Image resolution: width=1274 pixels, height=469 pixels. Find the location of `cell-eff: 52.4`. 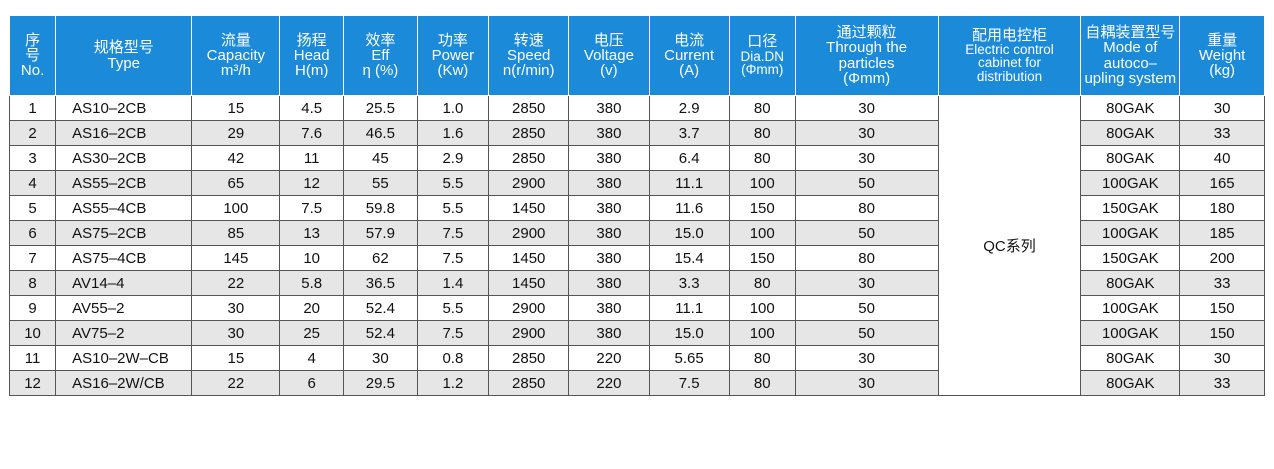

cell-eff: 52.4 is located at coordinates (380, 308).